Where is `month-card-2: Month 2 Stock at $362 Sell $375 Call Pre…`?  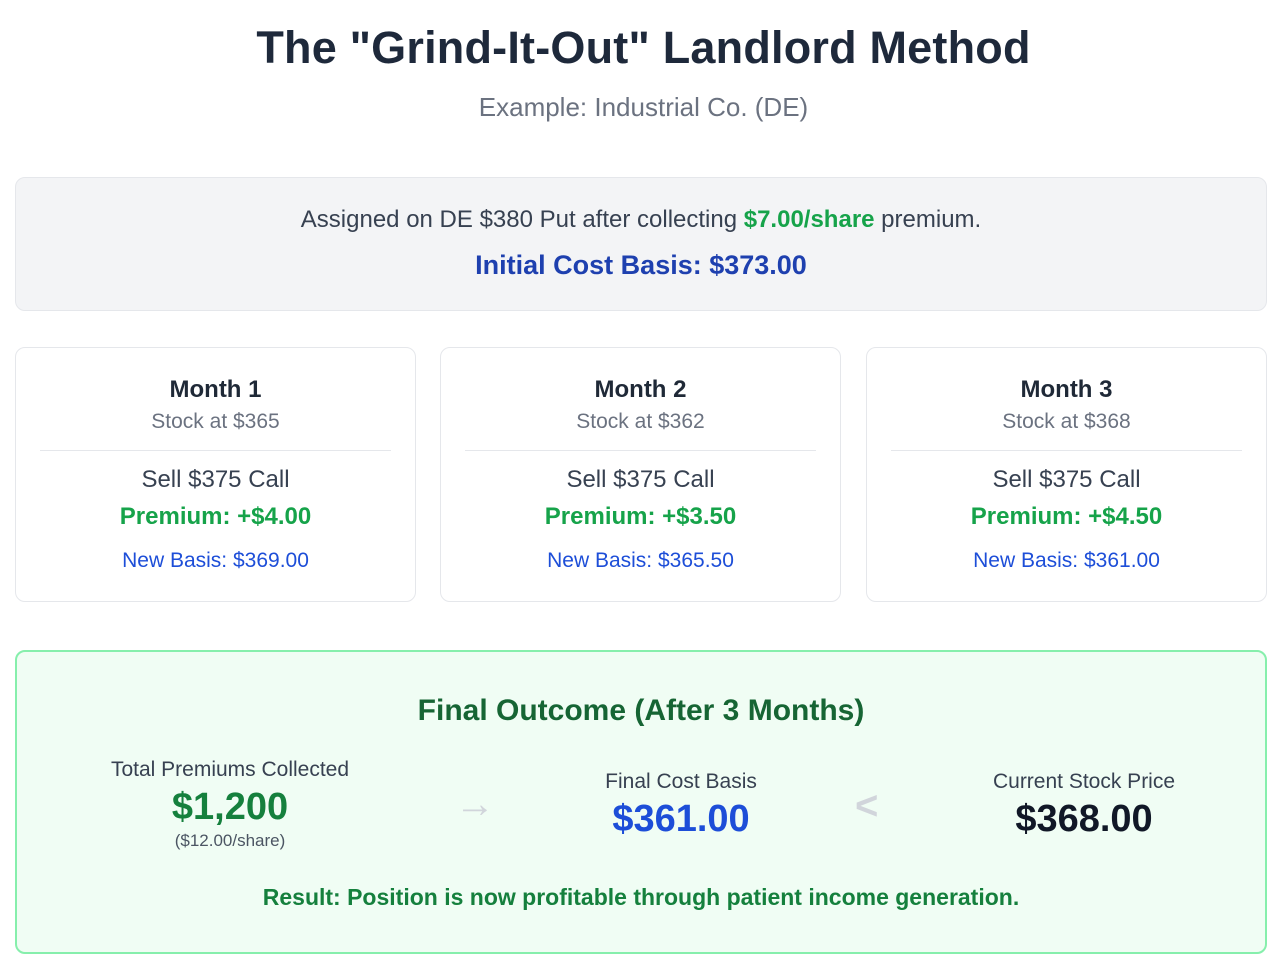 month-card-2: Month 2 Stock at $362 Sell $375 Call Pre… is located at coordinates (640, 474).